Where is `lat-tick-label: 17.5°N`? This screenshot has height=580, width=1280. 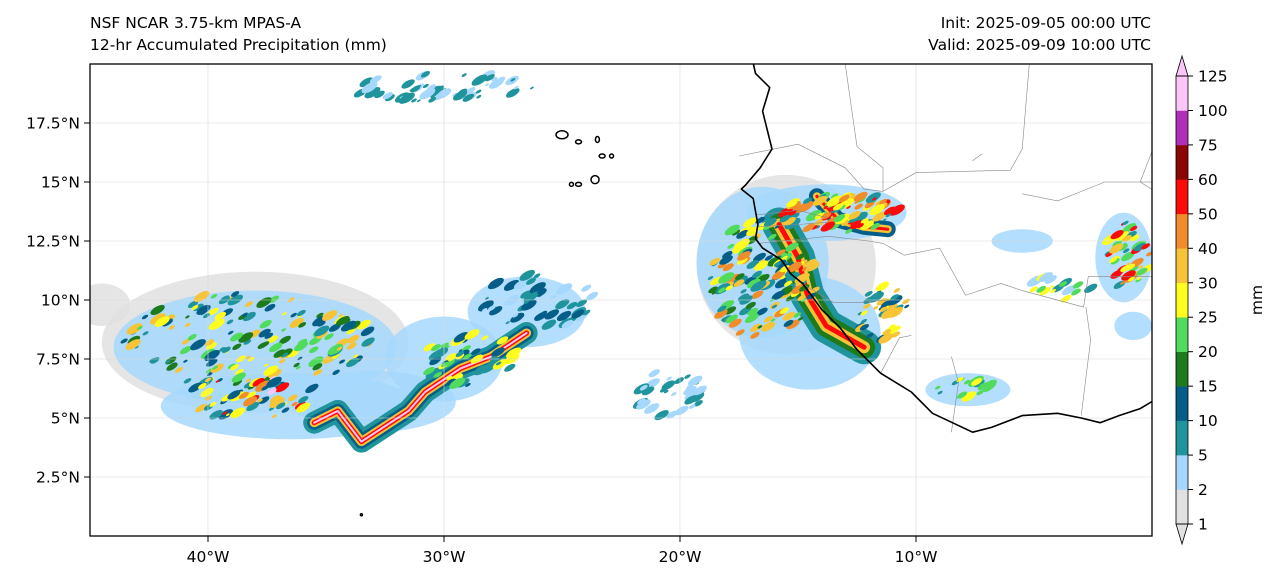
lat-tick-label: 17.5°N is located at coordinates (53, 124).